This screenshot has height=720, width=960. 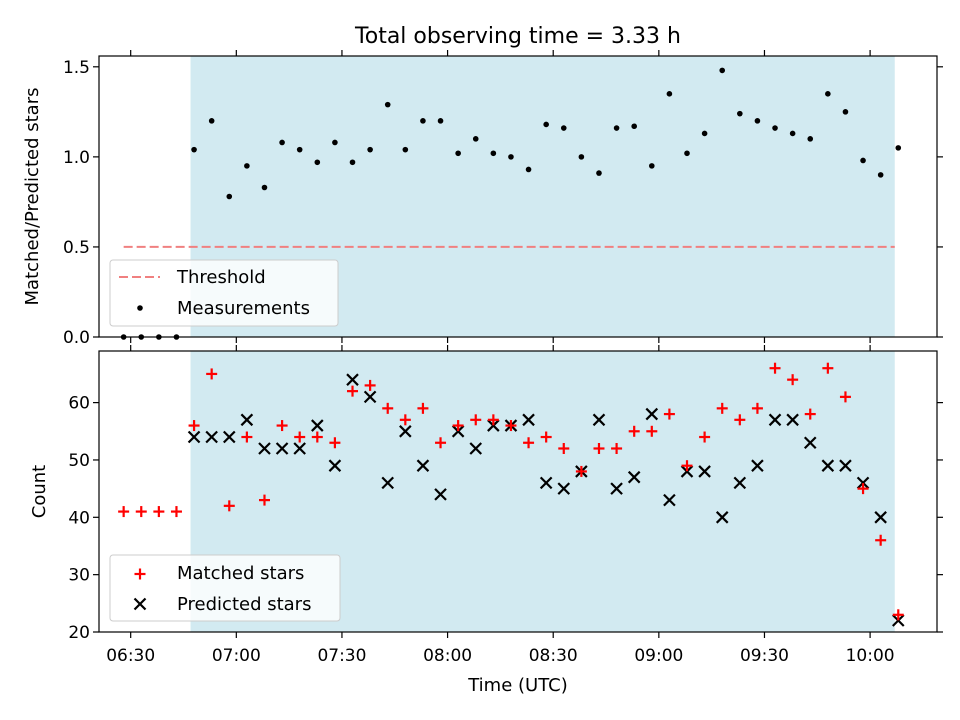 What do you see at coordinates (76, 248) in the screenshot?
I see `top-y-tick-label: 0.5` at bounding box center [76, 248].